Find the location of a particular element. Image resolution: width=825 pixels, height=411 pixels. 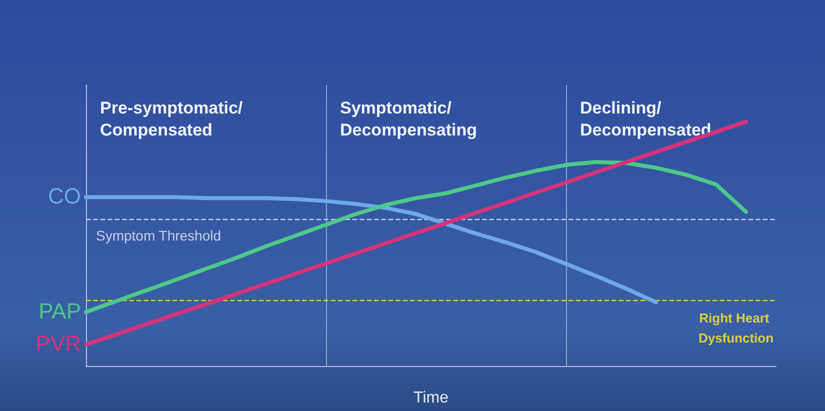

annotation: Pre-symptomatic/ Compensated is located at coordinates (171, 119).